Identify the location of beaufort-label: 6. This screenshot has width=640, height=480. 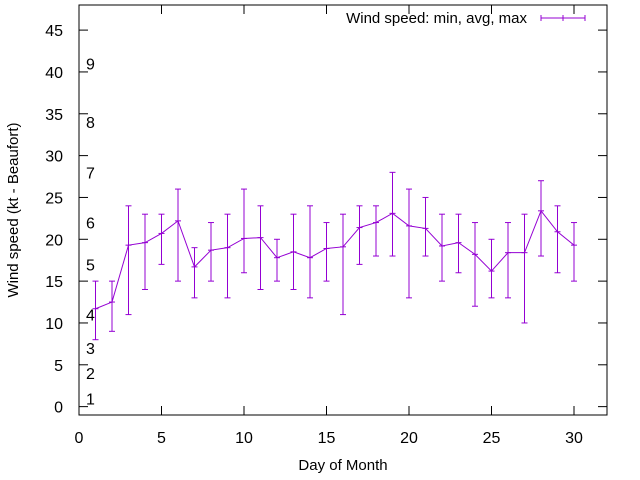
(90, 224).